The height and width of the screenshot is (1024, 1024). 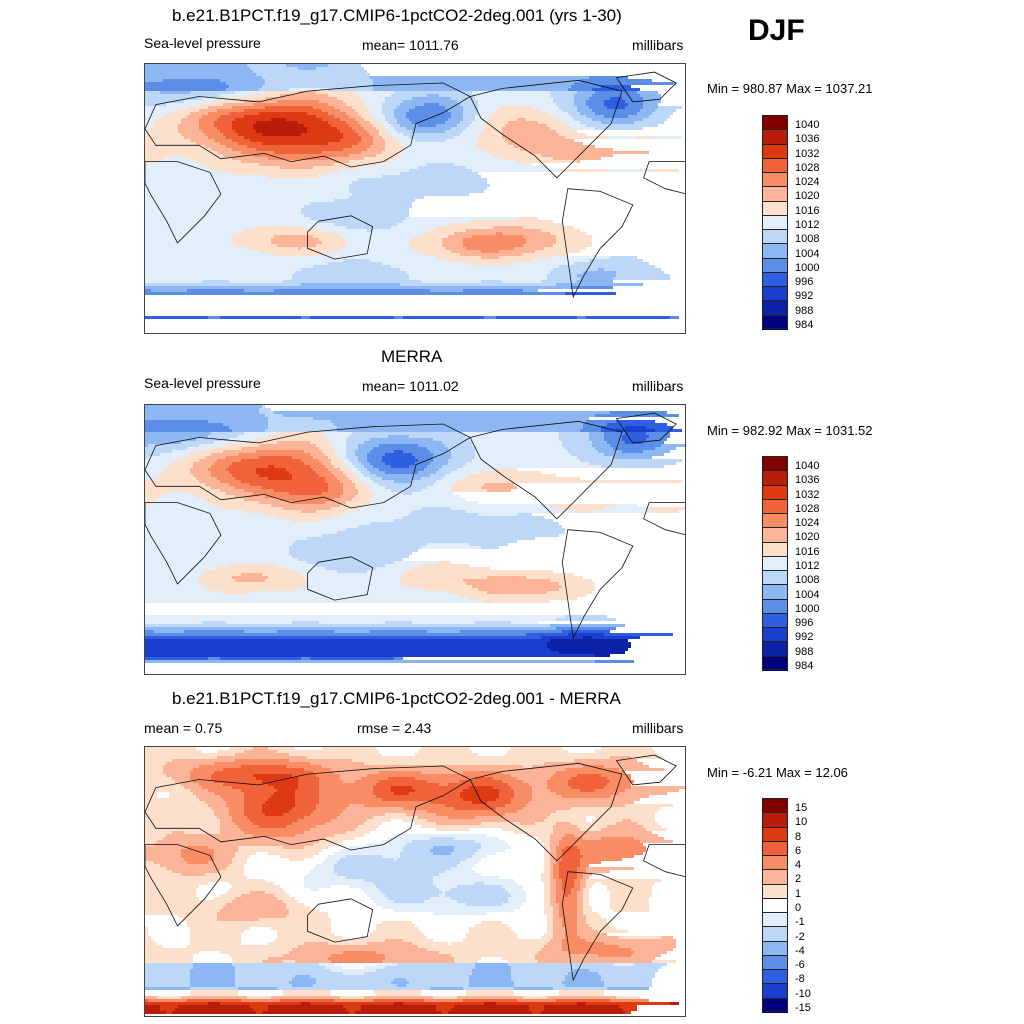 What do you see at coordinates (807, 551) in the screenshot?
I see `colorbar-tick-label: 1016` at bounding box center [807, 551].